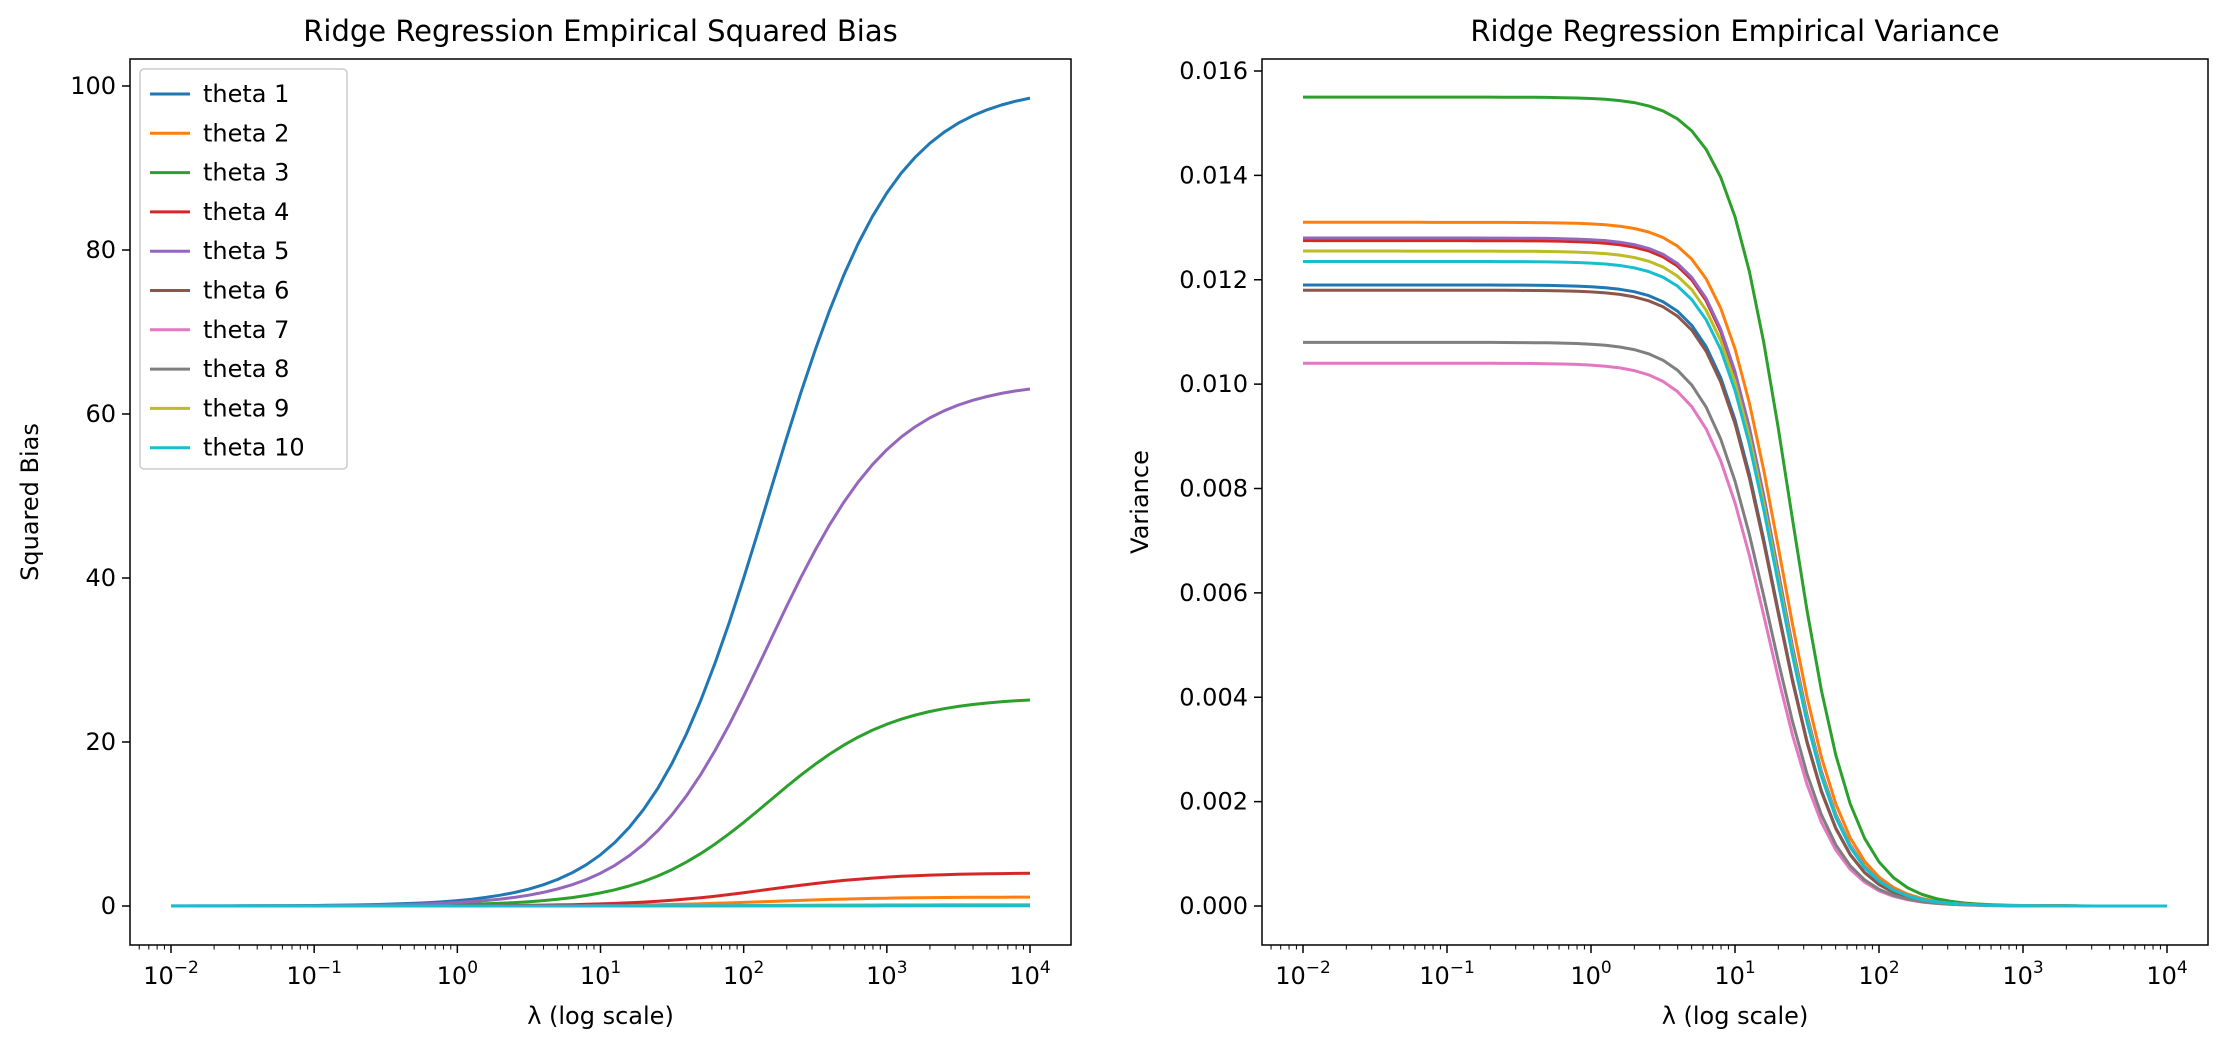 Image resolution: width=2227 pixels, height=1049 pixels. Describe the element at coordinates (246, 369) in the screenshot. I see `legend-label: theta 8` at that location.